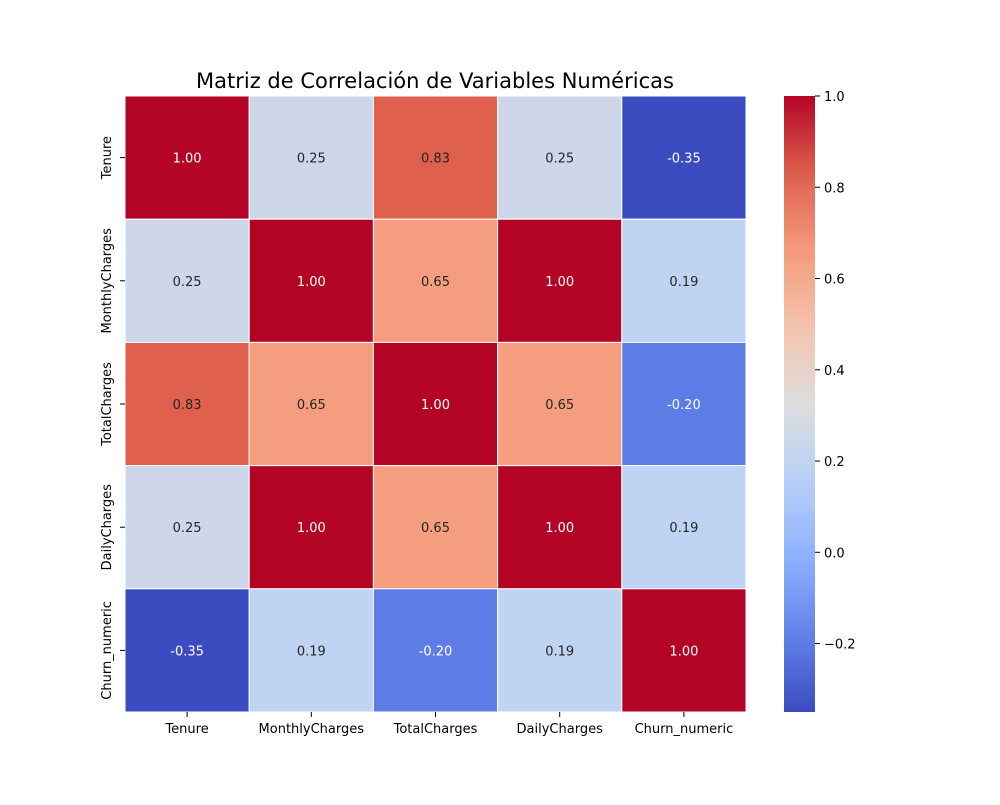 This screenshot has width=1000, height=805. Describe the element at coordinates (107, 650) in the screenshot. I see `y-tick-label: Churn_numeric` at that location.